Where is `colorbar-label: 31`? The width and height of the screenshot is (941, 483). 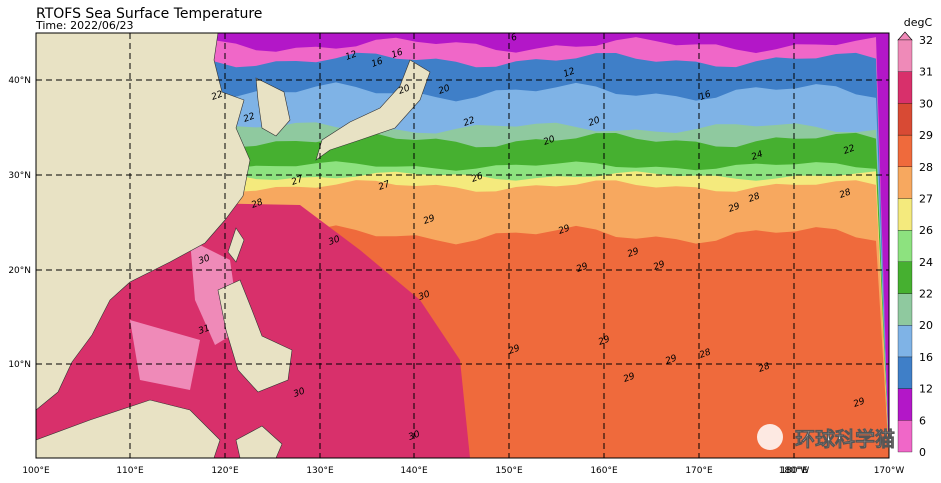
colorbar-label: 31 is located at coordinates (926, 72).